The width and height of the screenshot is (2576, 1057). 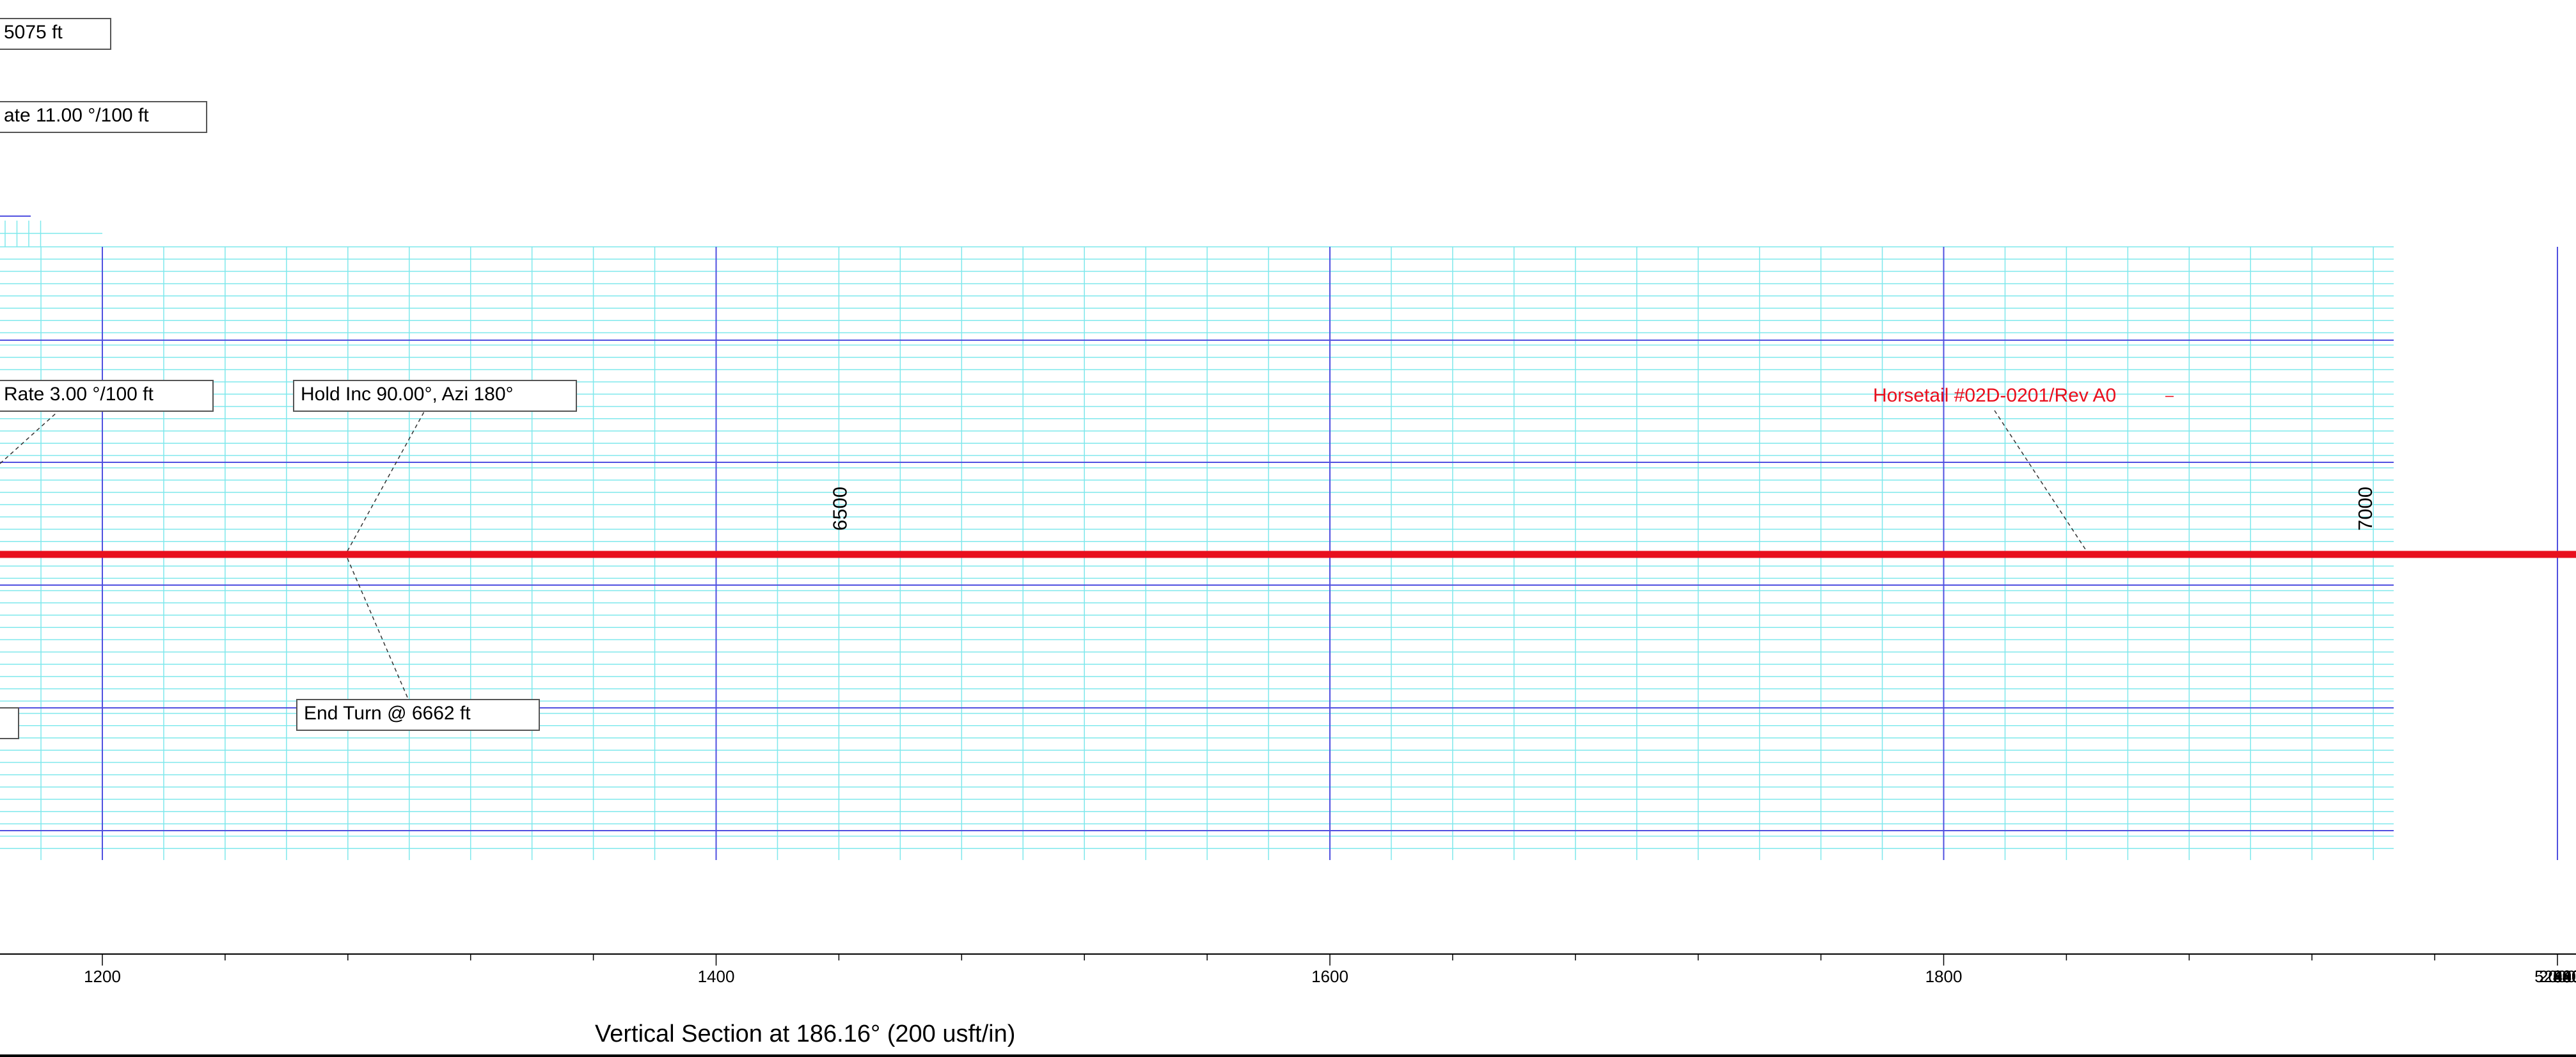 I want to click on callout-rate-3: Rate 3.00 °/100 ft, so click(x=107, y=396).